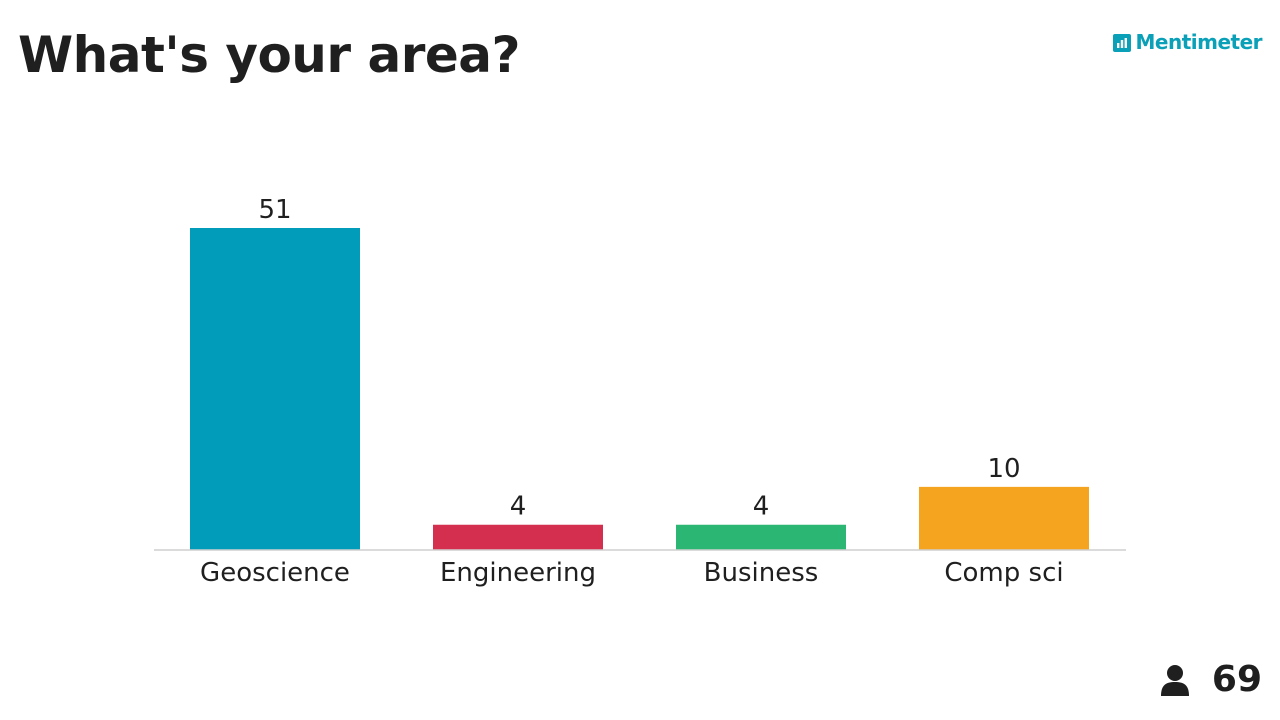 The height and width of the screenshot is (720, 1280). I want to click on data-label-geoscience: 51, so click(274, 210).